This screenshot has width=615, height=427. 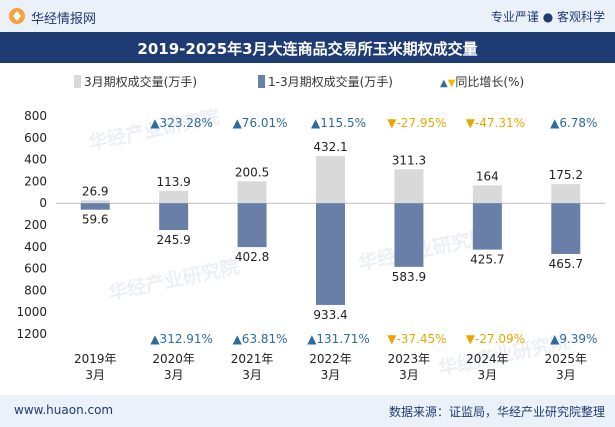 I want to click on x-tick-label: 2019年, so click(x=95, y=359).